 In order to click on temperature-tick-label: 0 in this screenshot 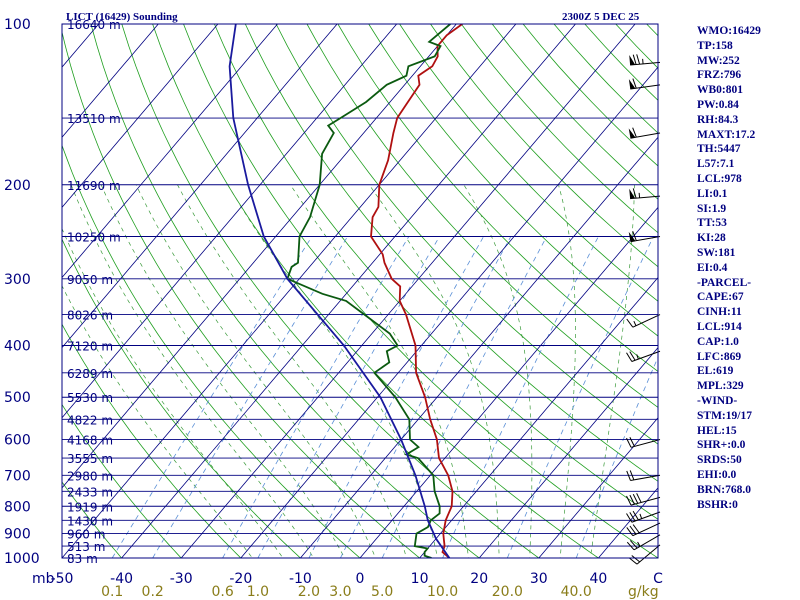, I will do `click(360, 579)`.